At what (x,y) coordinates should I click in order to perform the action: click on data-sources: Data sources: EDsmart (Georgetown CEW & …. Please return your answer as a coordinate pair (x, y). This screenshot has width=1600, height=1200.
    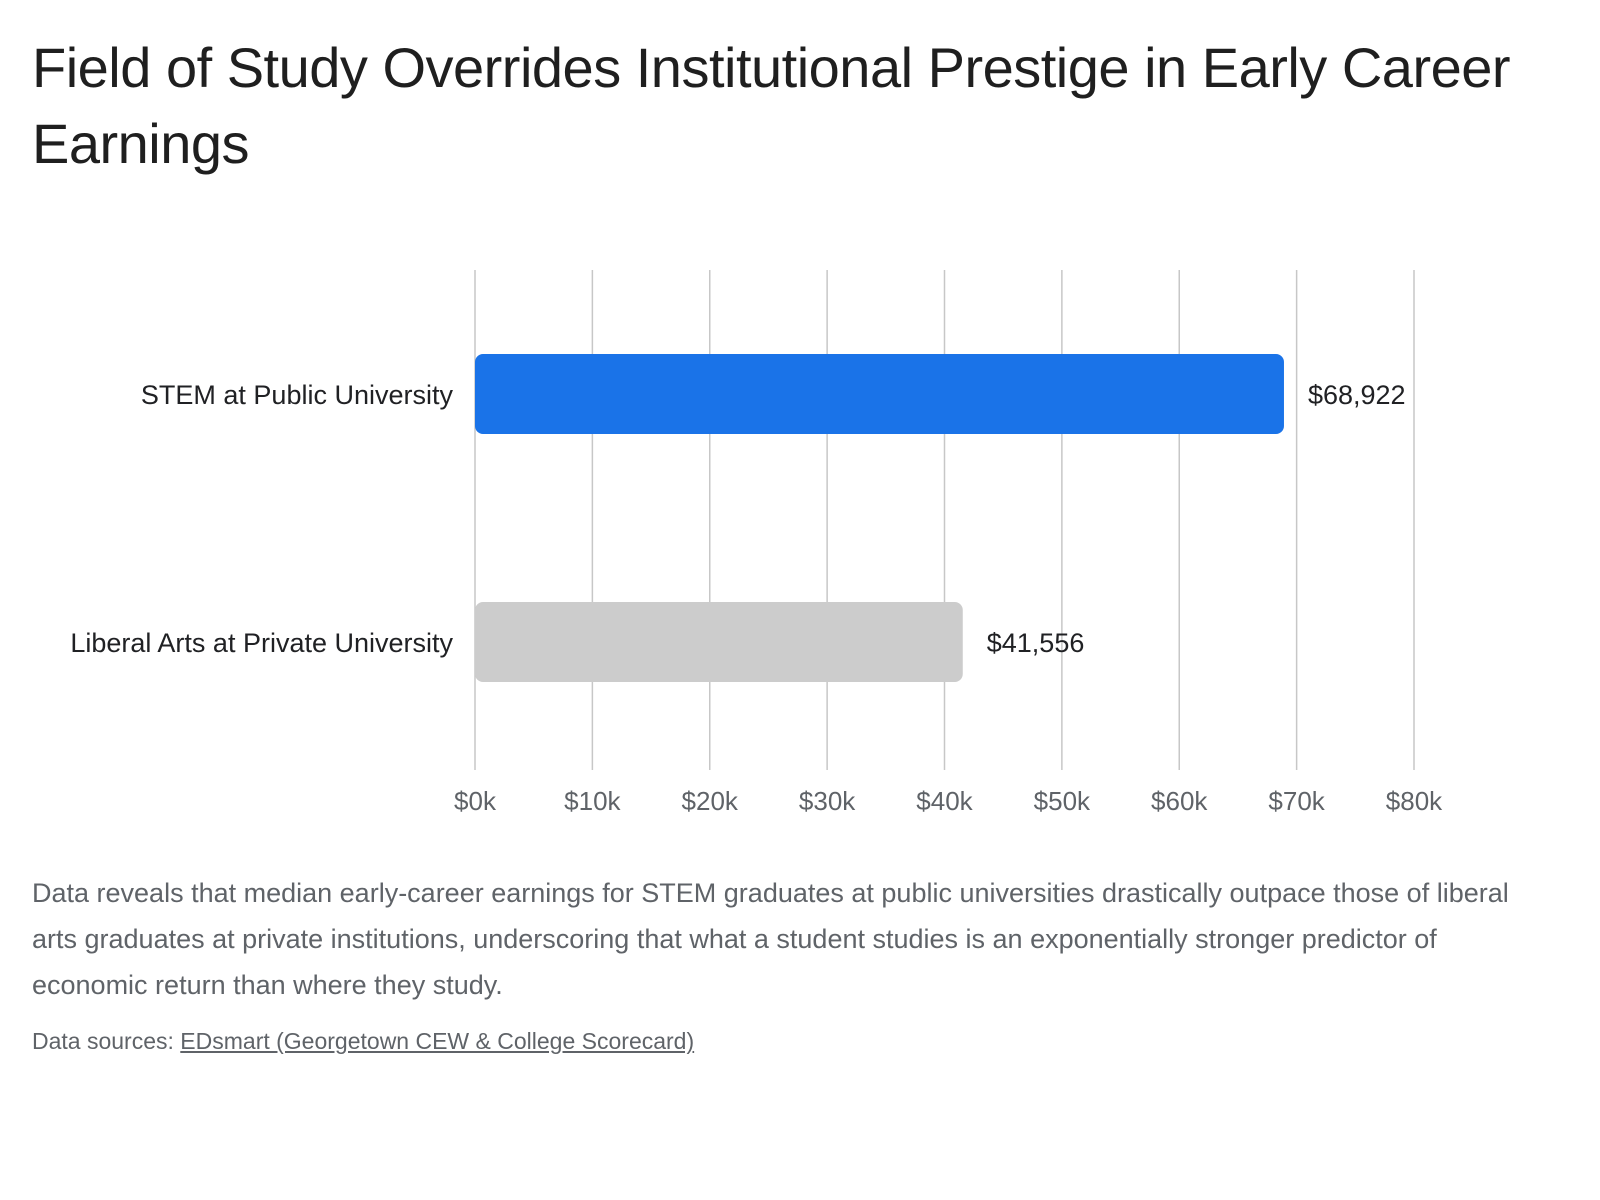
    Looking at the image, I should click on (363, 1041).